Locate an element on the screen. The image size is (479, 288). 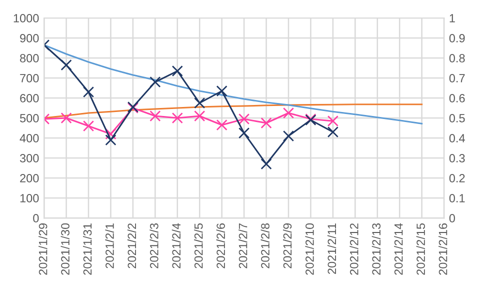
y2-tick-label: 1 is located at coordinates (452, 18).